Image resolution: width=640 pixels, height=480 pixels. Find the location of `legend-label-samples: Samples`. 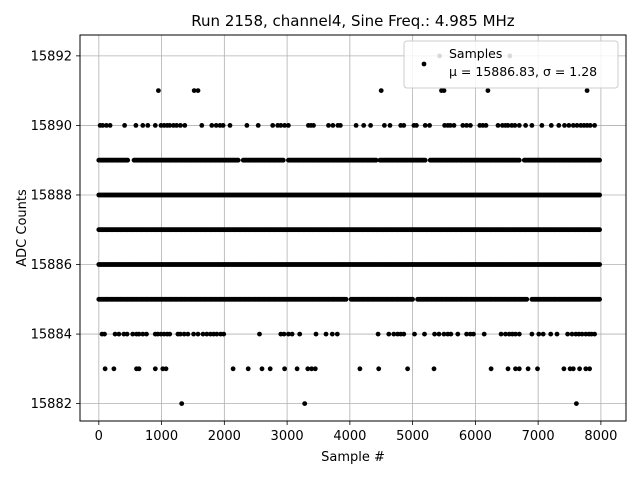

legend-label-samples: Samples is located at coordinates (475, 53).